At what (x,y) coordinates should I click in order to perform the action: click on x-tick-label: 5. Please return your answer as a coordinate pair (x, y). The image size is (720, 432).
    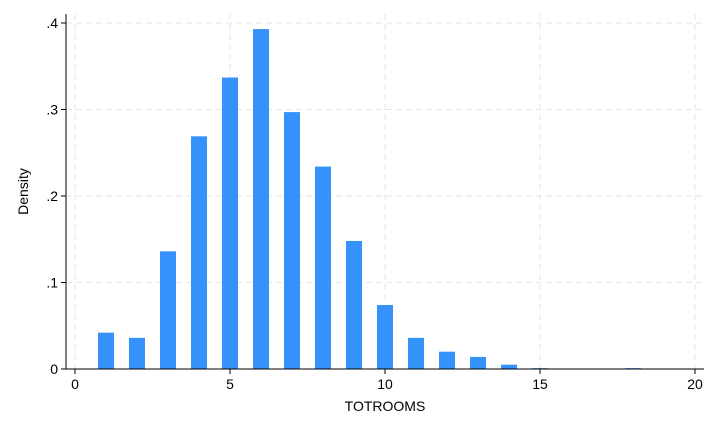
    Looking at the image, I should click on (230, 384).